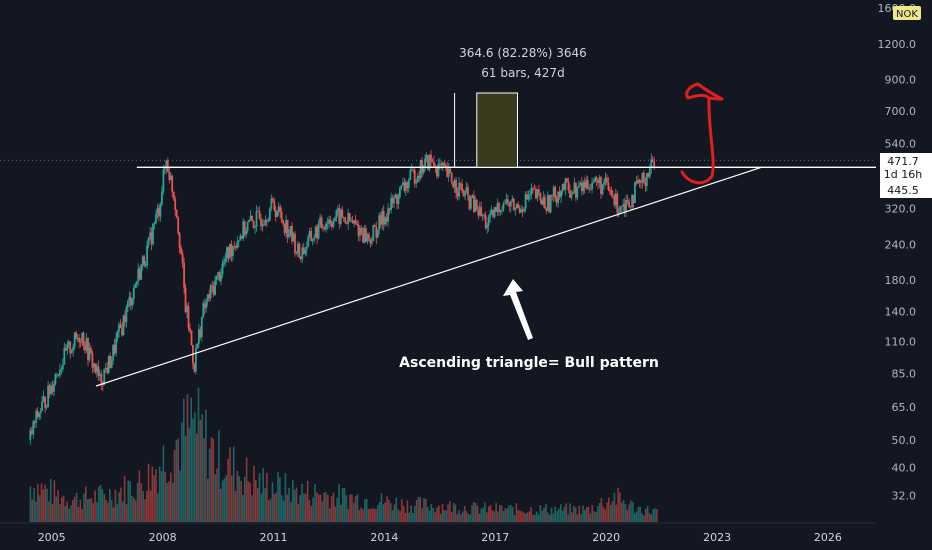 The width and height of the screenshot is (932, 550). Describe the element at coordinates (904, 440) in the screenshot. I see `y-tick-label: 50.0` at that location.